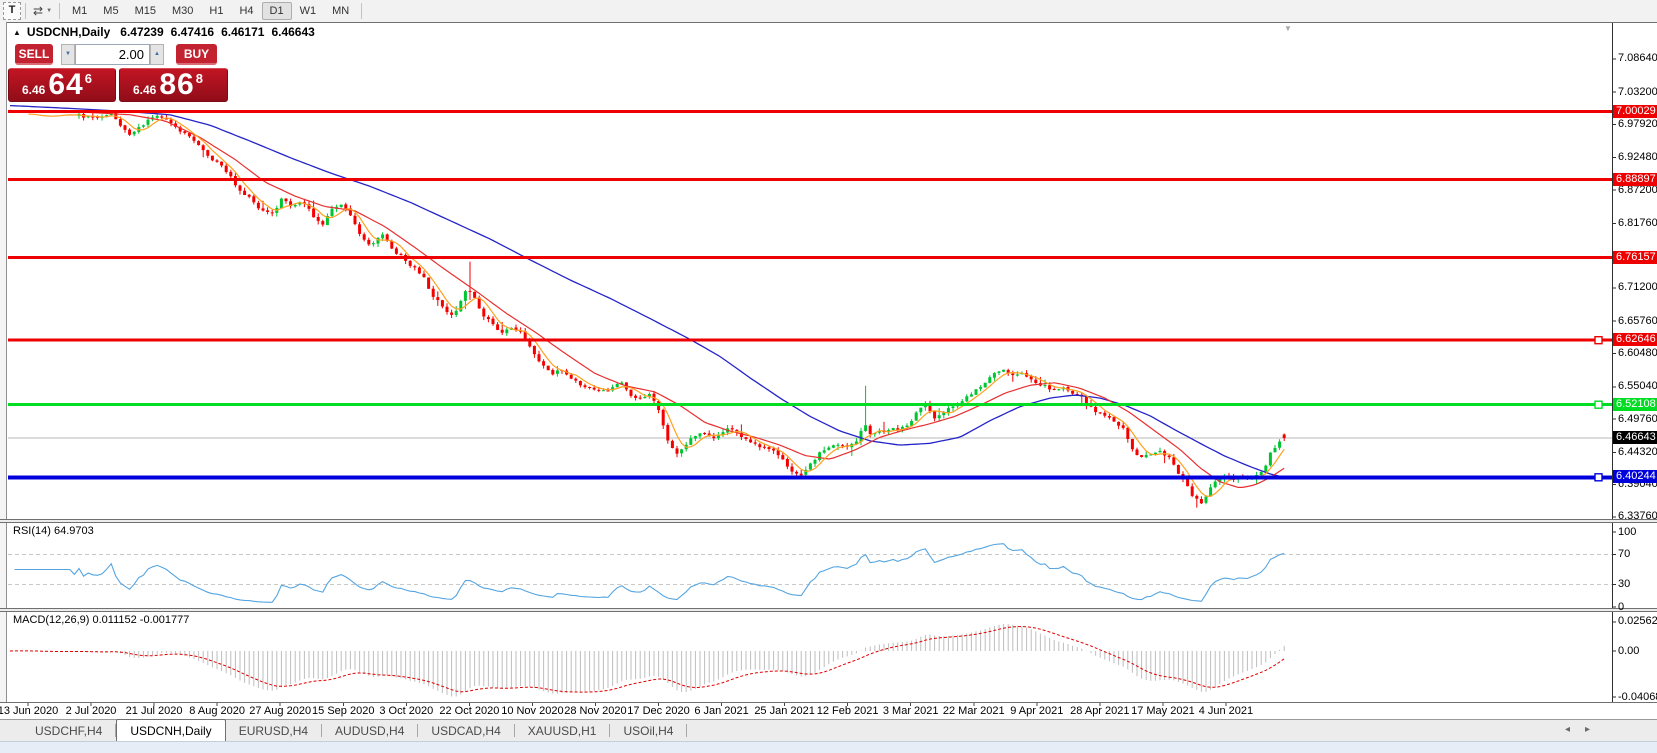  What do you see at coordinates (217, 711) in the screenshot?
I see `date-tick-label: 8 Aug 2020` at bounding box center [217, 711].